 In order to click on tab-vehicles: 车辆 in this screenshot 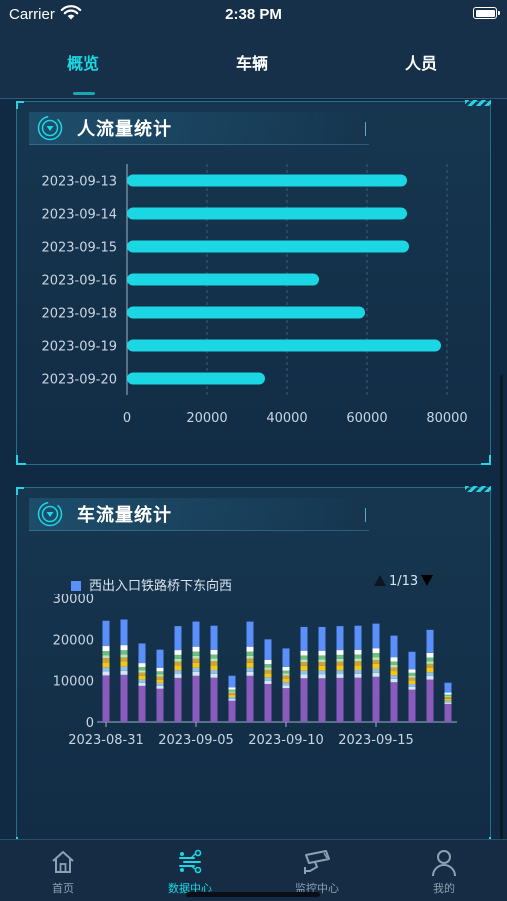, I will do `click(252, 63)`.